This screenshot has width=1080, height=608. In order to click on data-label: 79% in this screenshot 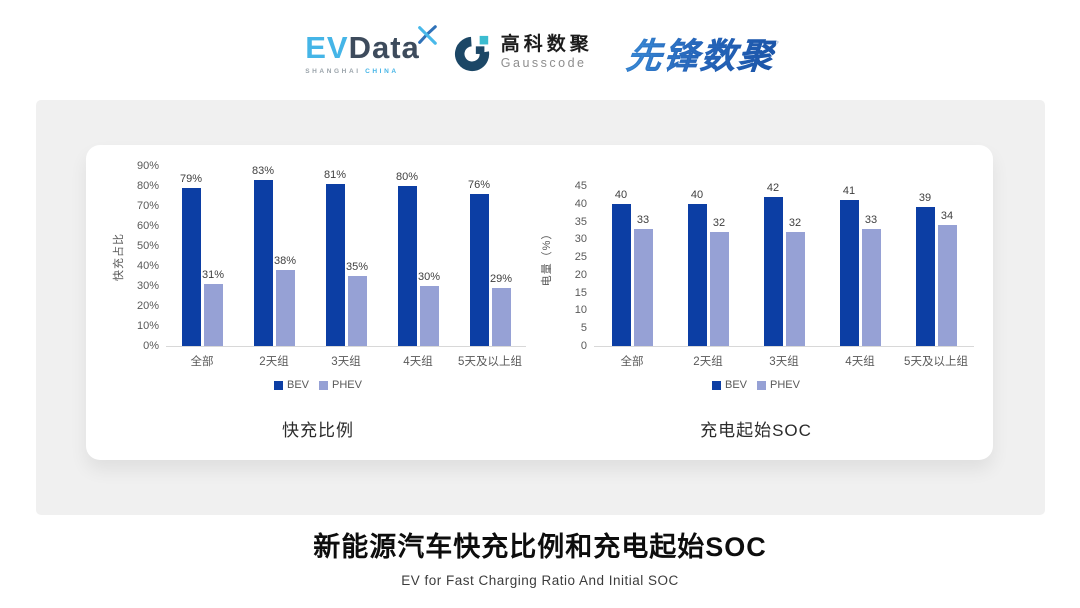, I will do `click(191, 179)`.